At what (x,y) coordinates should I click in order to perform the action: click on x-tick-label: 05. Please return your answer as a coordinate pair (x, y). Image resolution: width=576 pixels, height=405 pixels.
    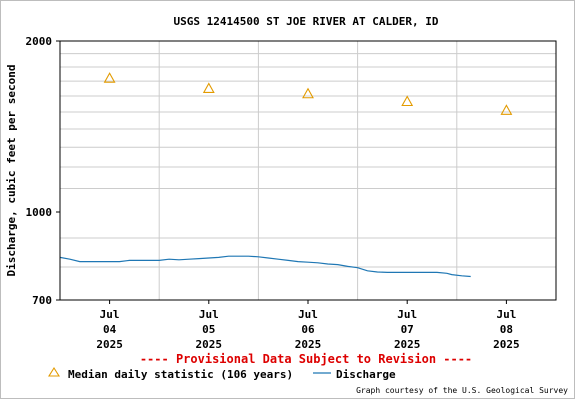
    Looking at the image, I should click on (208, 329).